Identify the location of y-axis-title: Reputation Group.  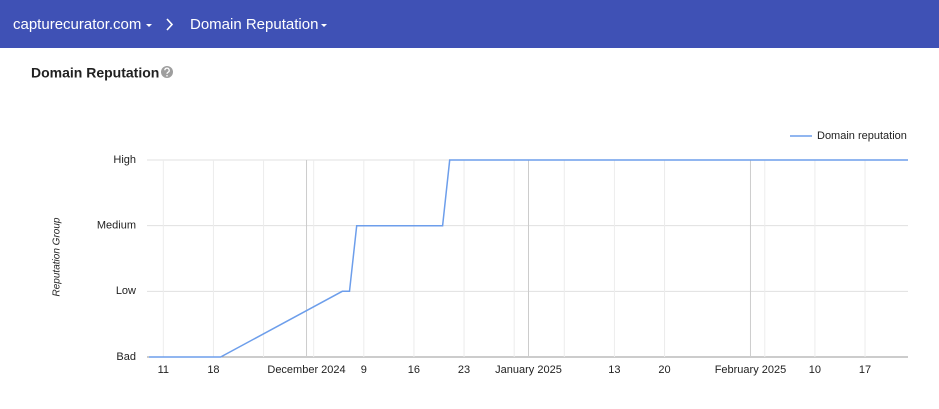
(57, 256).